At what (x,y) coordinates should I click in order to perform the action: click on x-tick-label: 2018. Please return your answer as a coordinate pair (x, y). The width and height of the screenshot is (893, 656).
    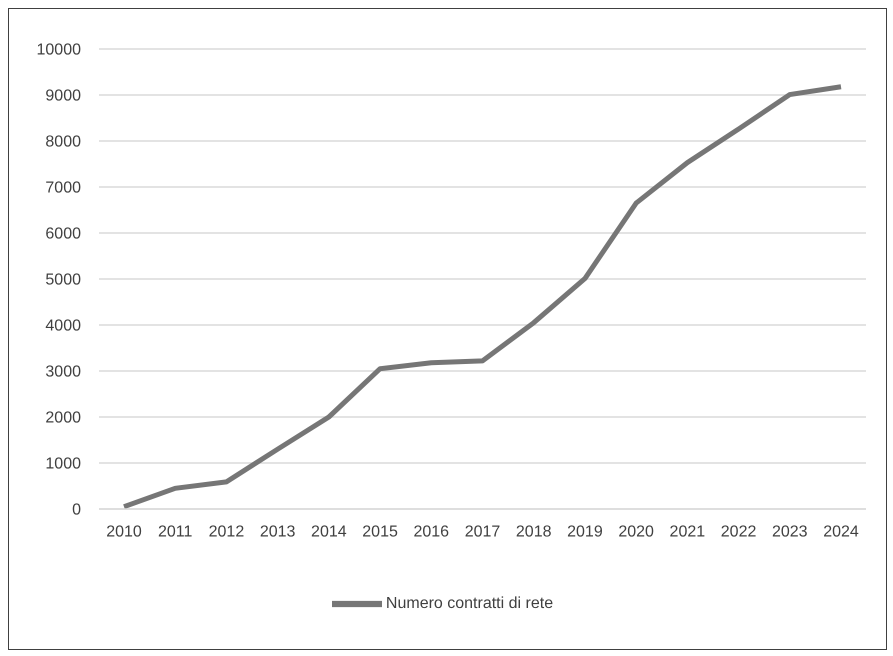
    Looking at the image, I should click on (534, 531).